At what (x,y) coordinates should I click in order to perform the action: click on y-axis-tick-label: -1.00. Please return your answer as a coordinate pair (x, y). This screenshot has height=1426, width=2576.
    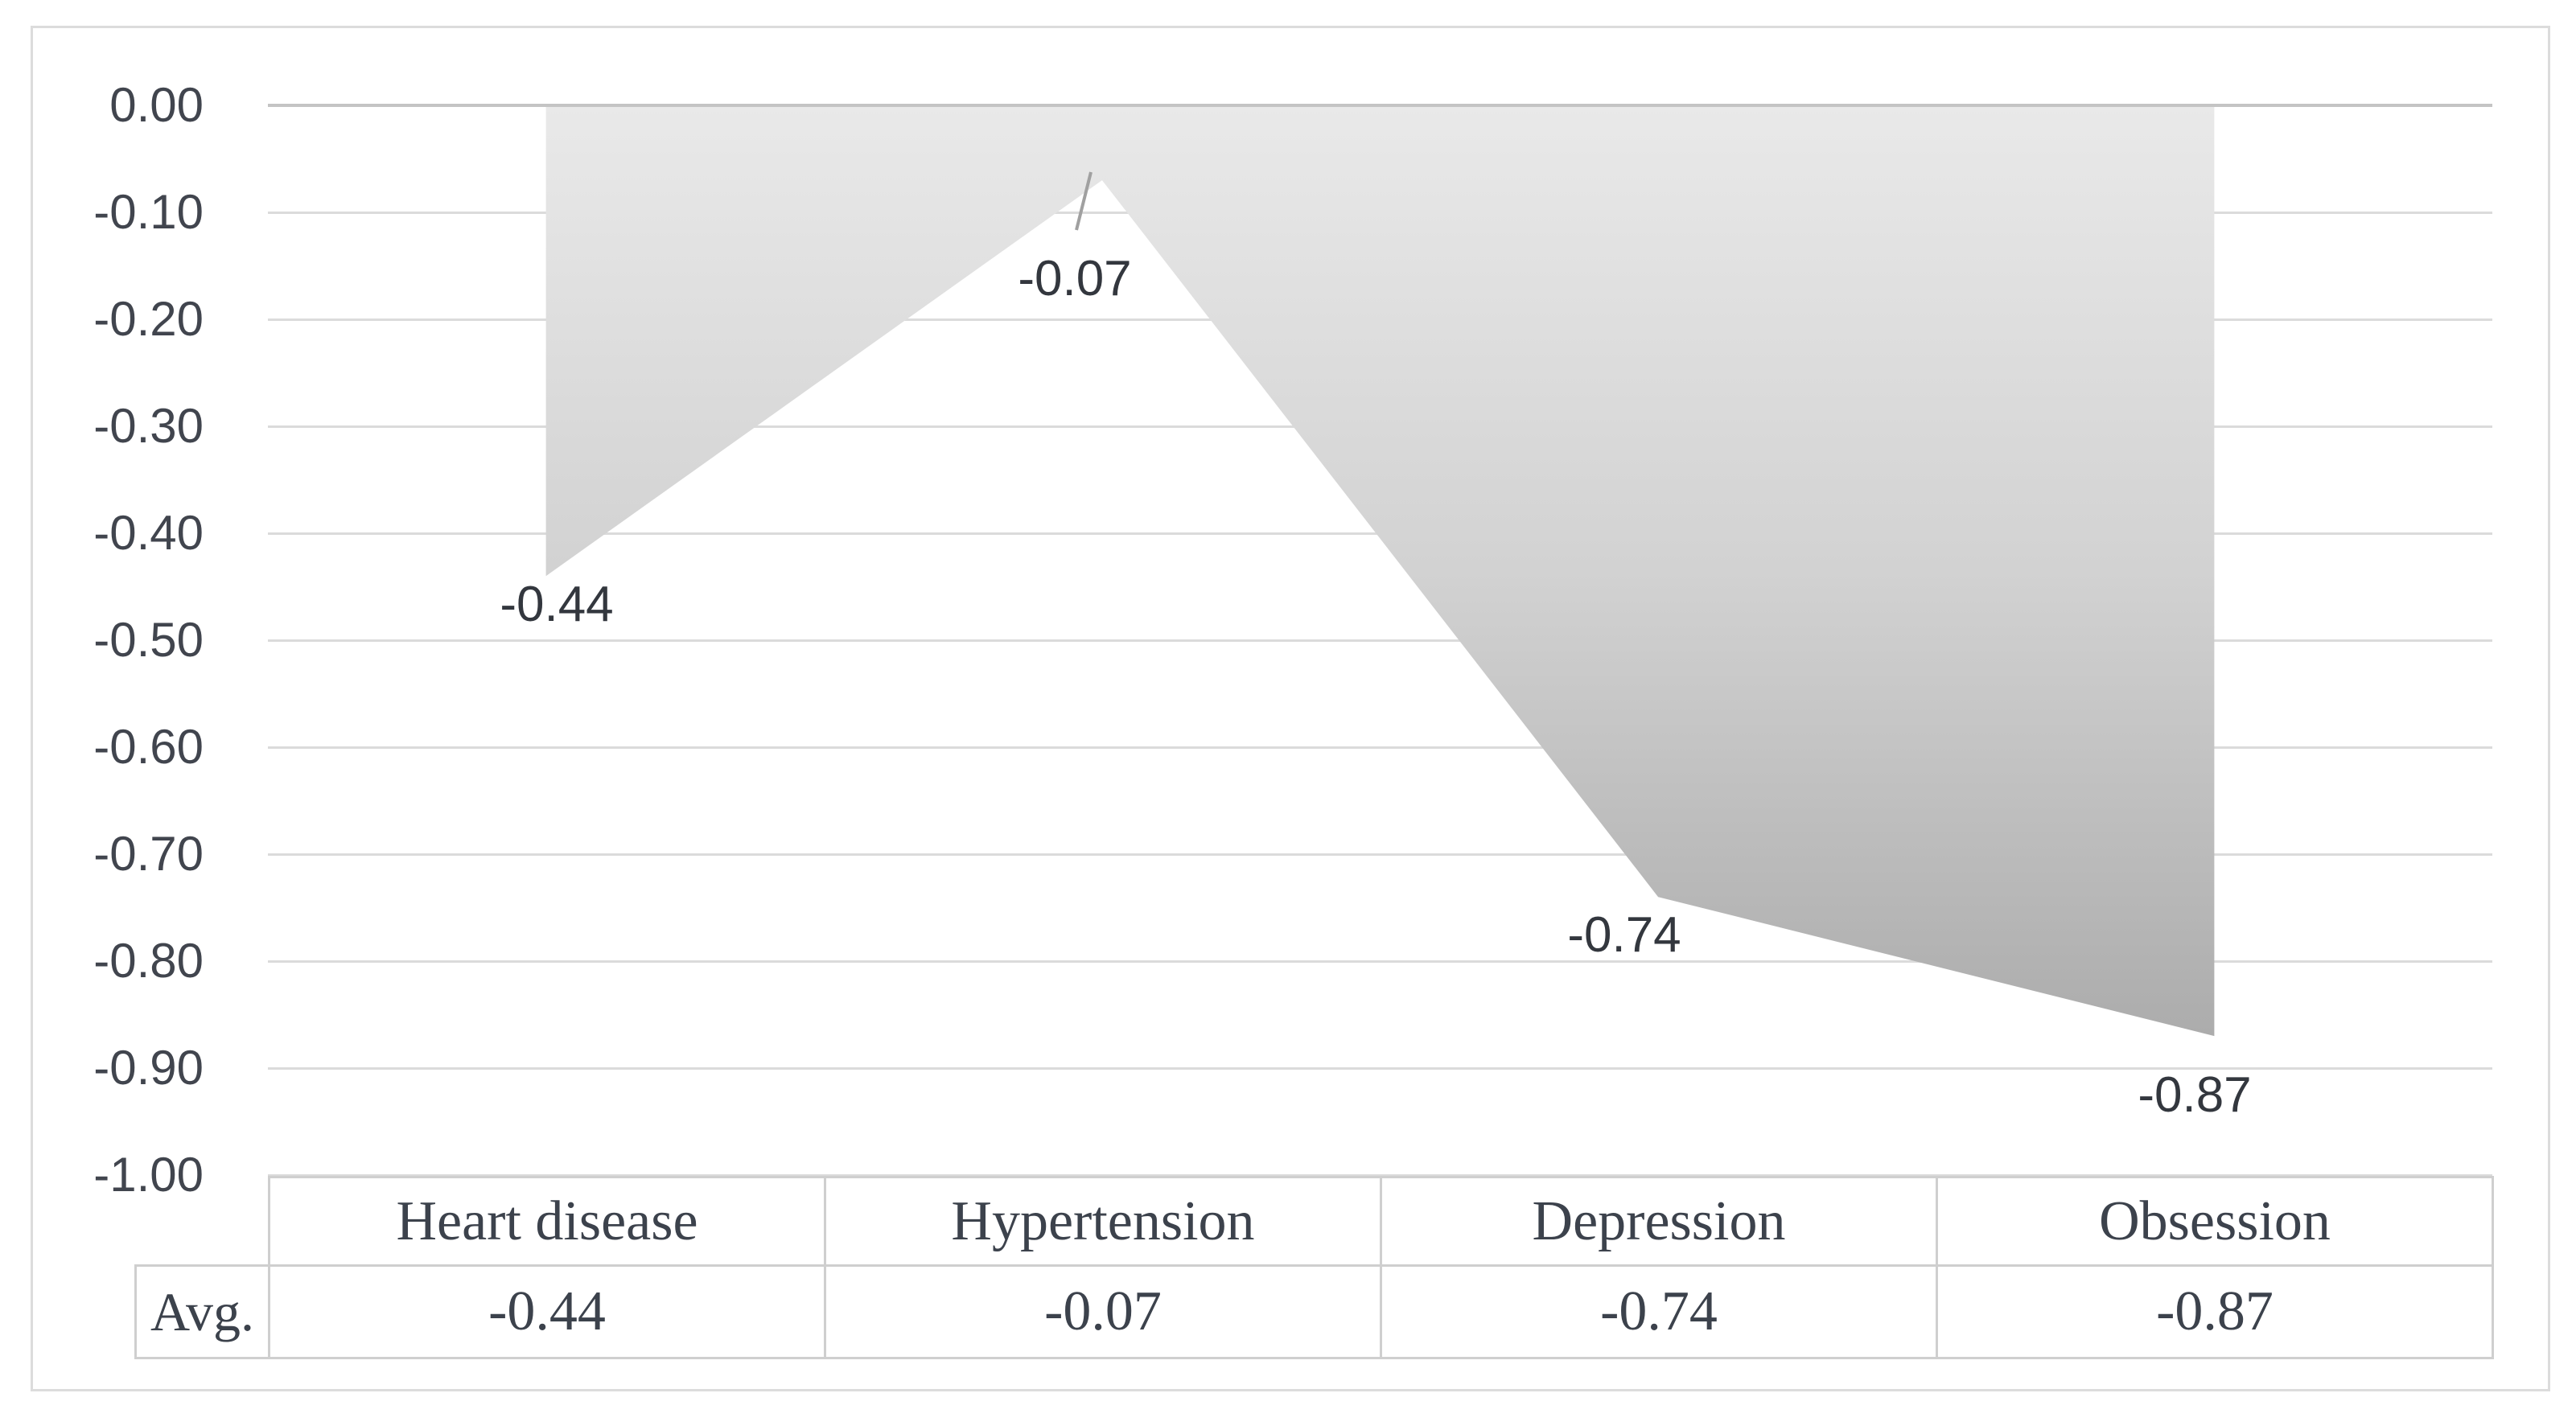
    Looking at the image, I should click on (148, 1175).